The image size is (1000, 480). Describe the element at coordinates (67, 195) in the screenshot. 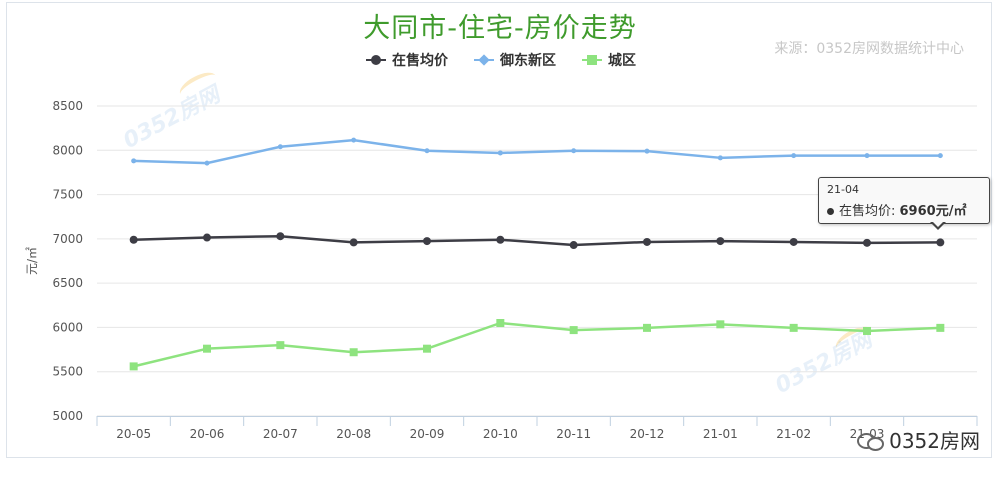

I see `y-tick-label: 7500` at that location.